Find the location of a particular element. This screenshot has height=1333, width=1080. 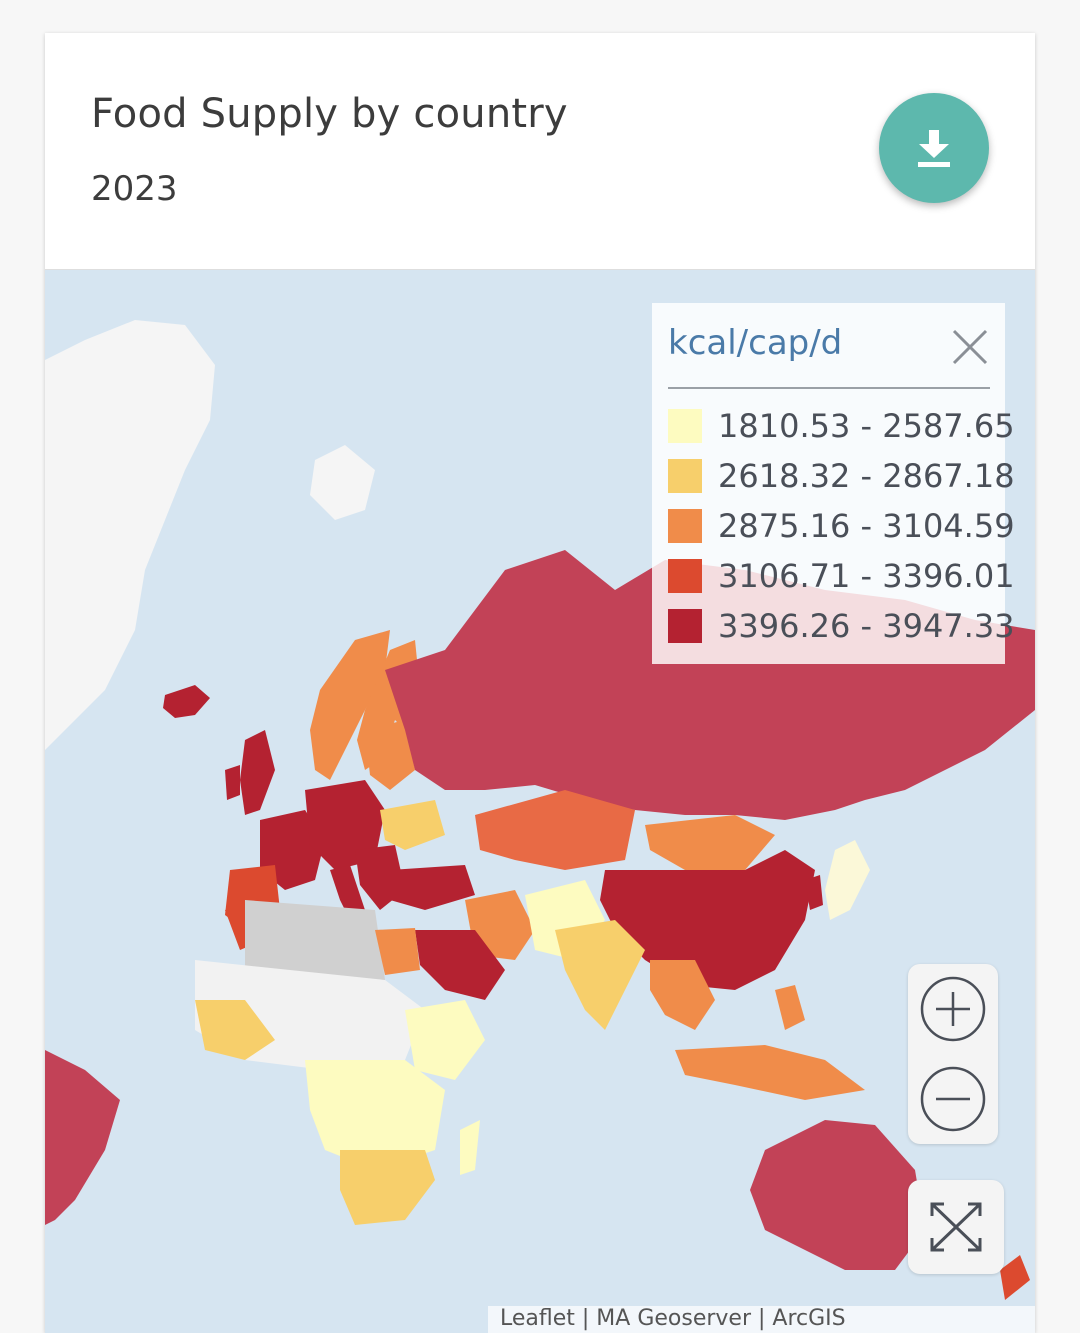

australia is located at coordinates (837, 1195).